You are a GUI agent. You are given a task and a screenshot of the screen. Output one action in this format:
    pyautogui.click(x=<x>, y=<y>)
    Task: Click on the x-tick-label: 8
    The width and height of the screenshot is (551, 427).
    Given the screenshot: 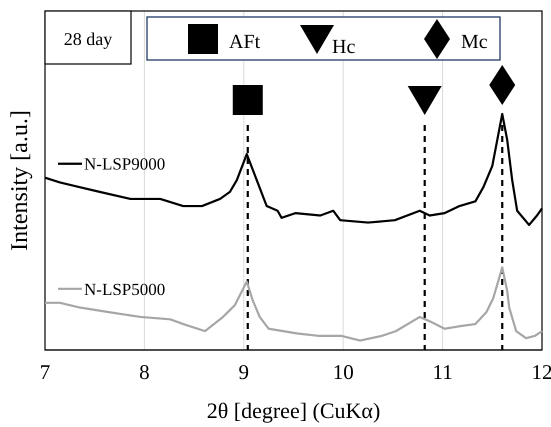 What is the action you would take?
    pyautogui.click(x=144, y=372)
    